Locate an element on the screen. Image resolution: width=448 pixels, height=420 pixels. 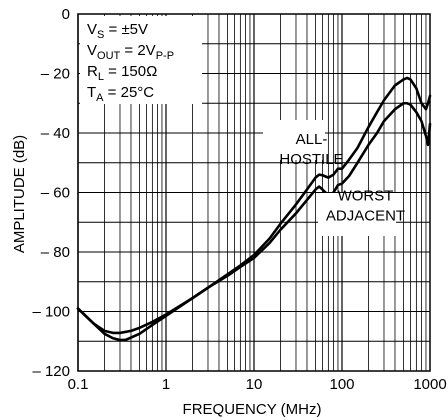
x-tick-label: 100 is located at coordinates (341, 384).